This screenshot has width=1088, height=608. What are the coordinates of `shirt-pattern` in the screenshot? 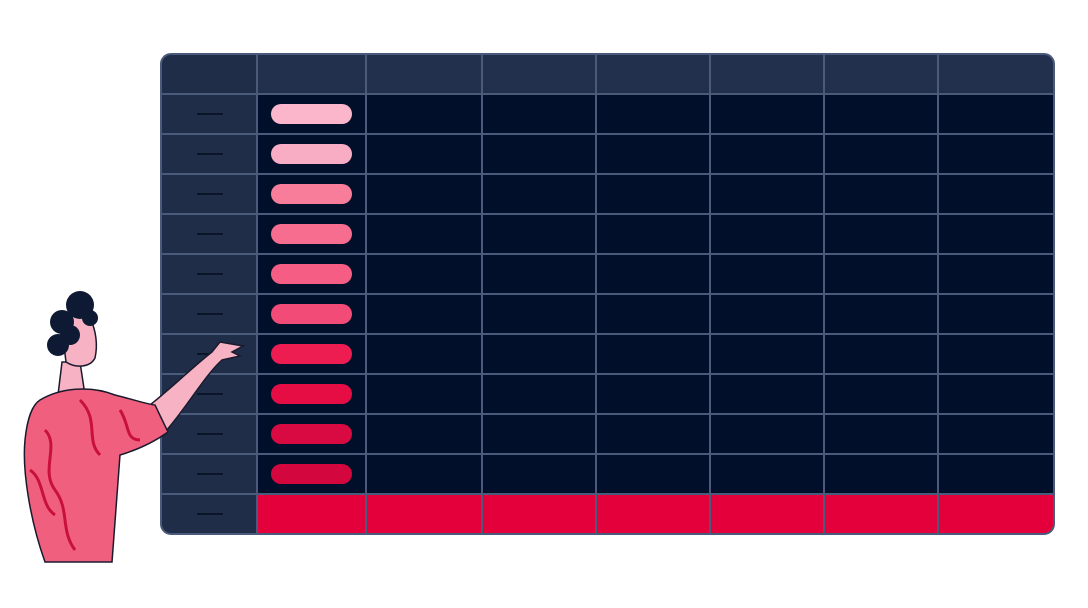 It's located at (85, 474).